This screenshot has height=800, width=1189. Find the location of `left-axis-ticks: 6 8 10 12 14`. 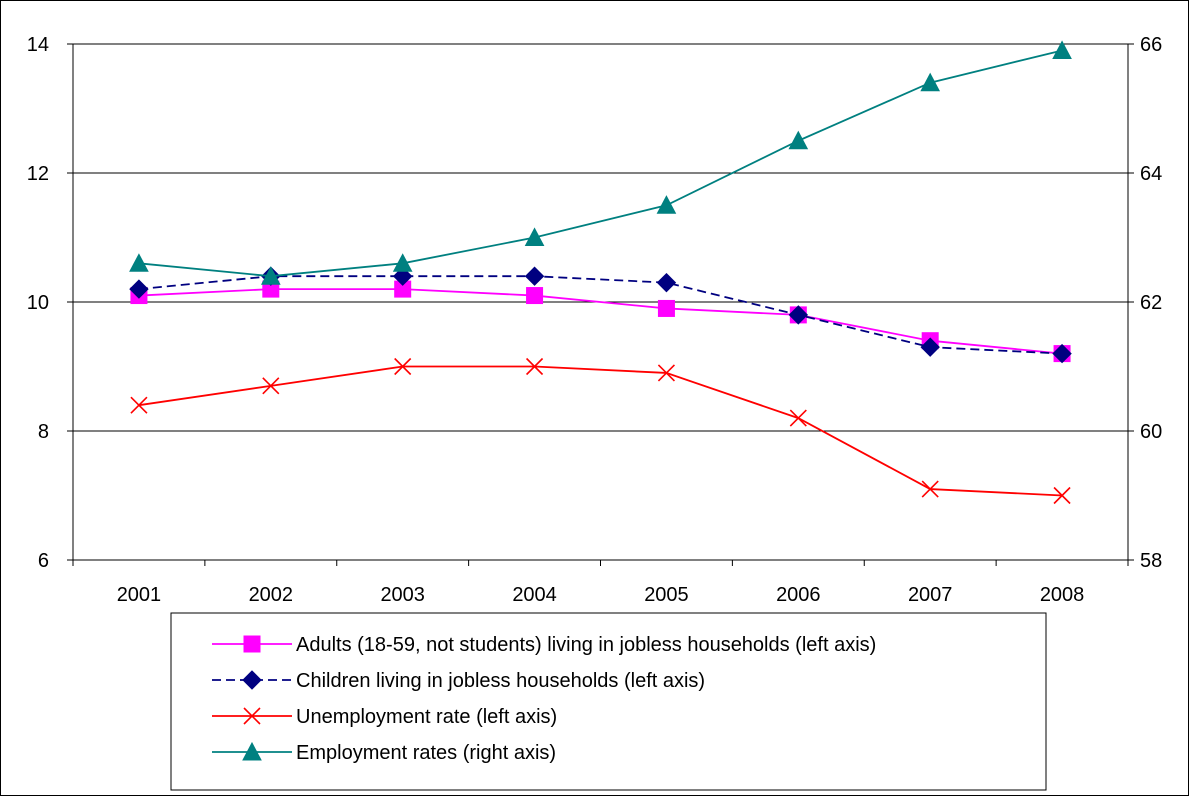

left-axis-ticks: 6 8 10 12 14 is located at coordinates (50, 303).